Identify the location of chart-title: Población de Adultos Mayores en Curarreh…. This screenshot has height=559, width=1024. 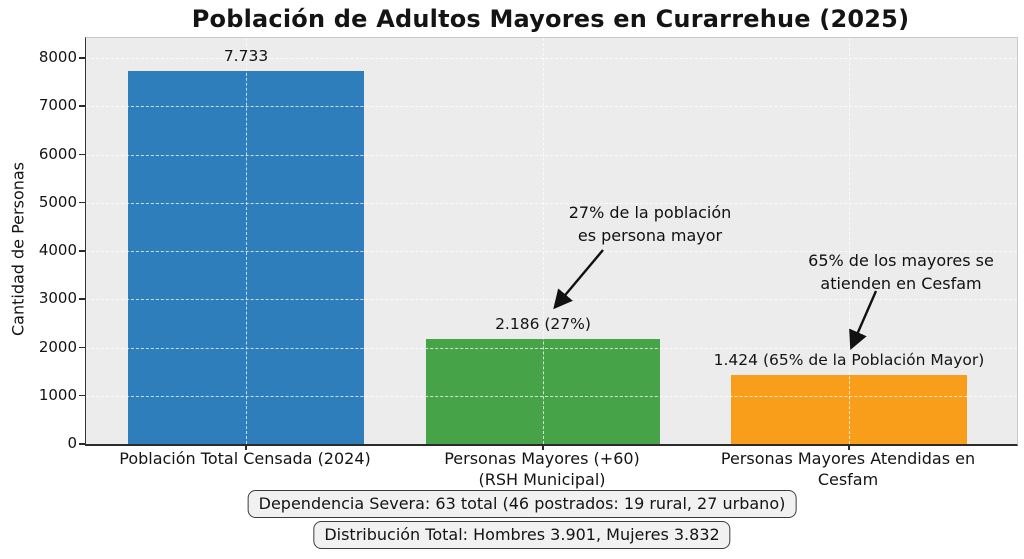
(550, 19).